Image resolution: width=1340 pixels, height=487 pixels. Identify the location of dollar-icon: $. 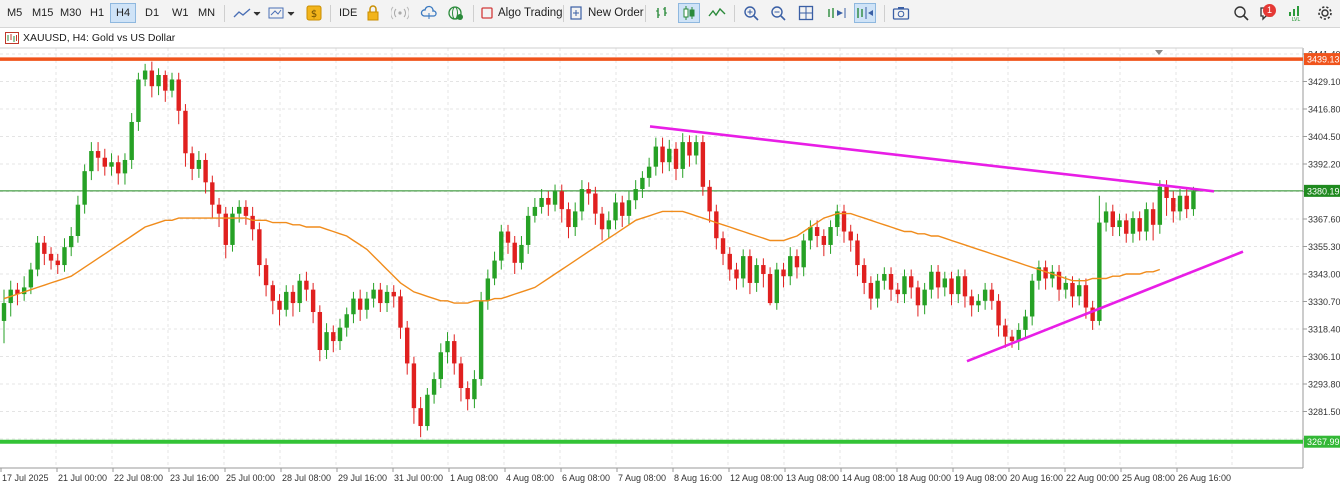
(314, 13).